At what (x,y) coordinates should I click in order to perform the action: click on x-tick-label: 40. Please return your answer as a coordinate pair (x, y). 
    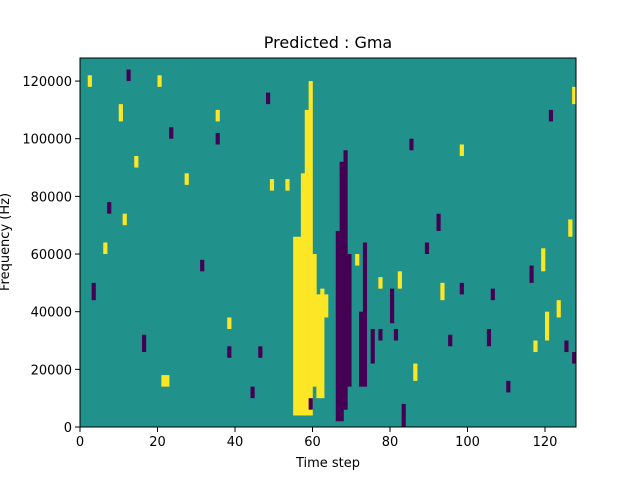
    Looking at the image, I should click on (235, 442).